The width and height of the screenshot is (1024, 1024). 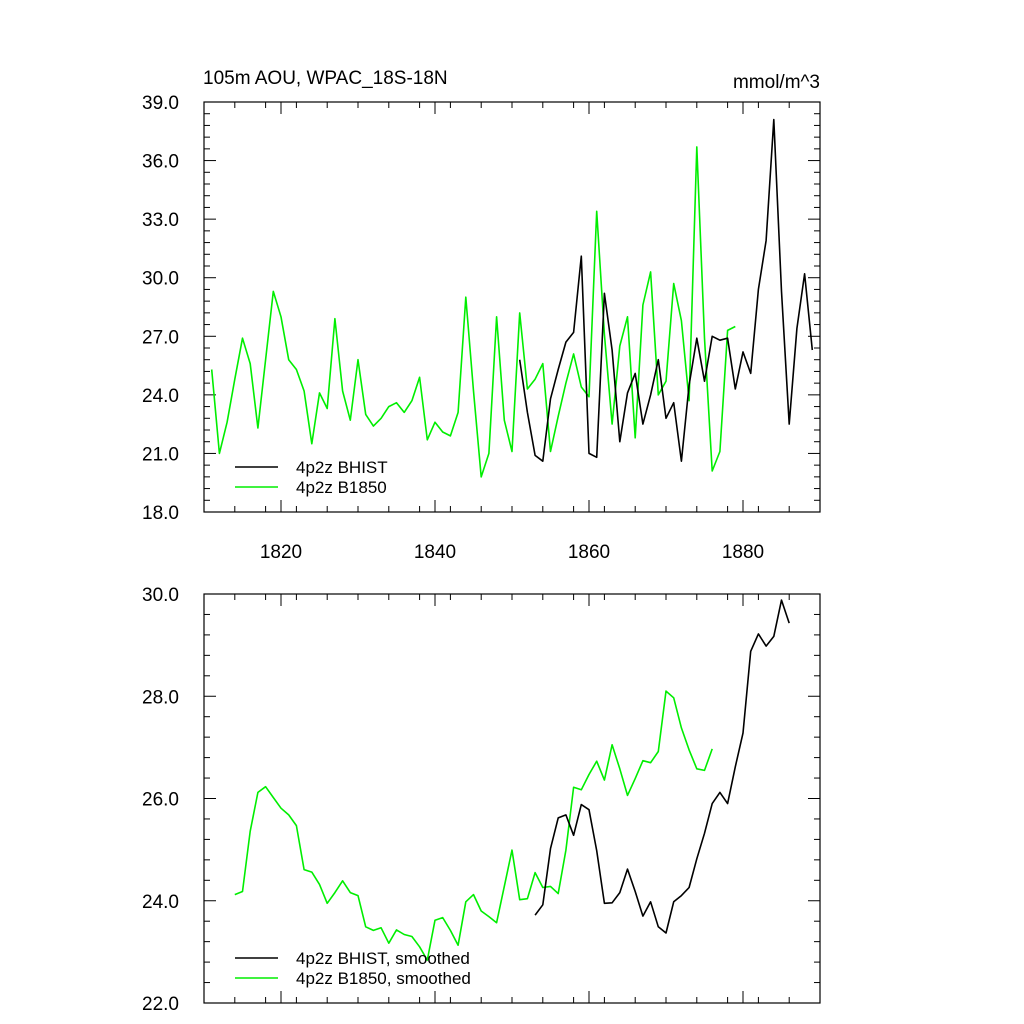 I want to click on units-label: mmol/m^3, so click(x=776, y=82).